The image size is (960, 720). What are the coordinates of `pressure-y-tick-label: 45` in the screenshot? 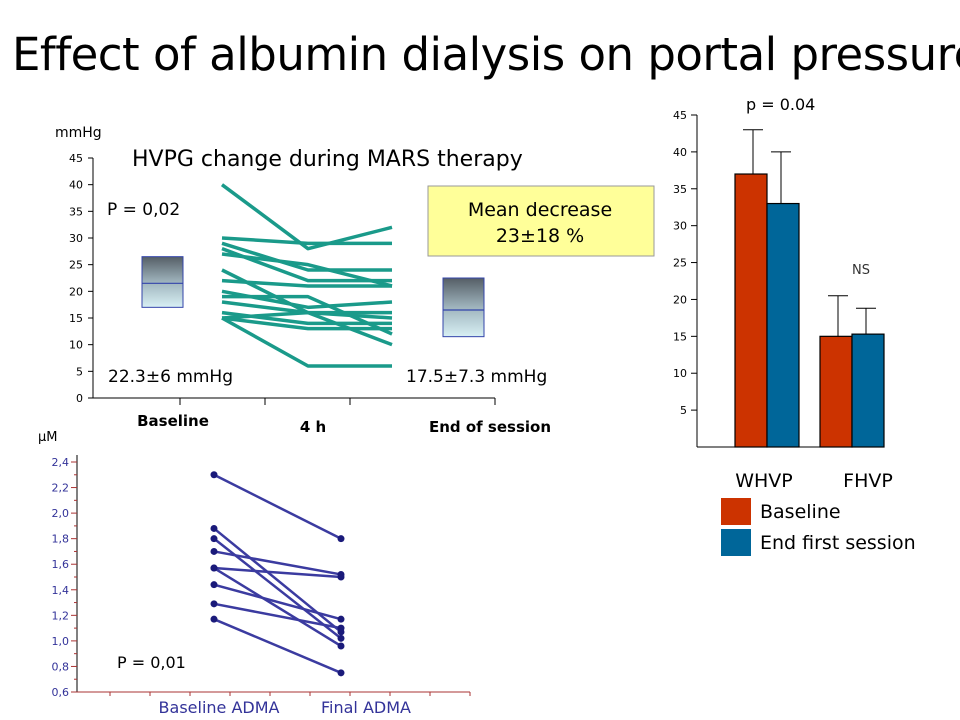 It's located at (680, 115).